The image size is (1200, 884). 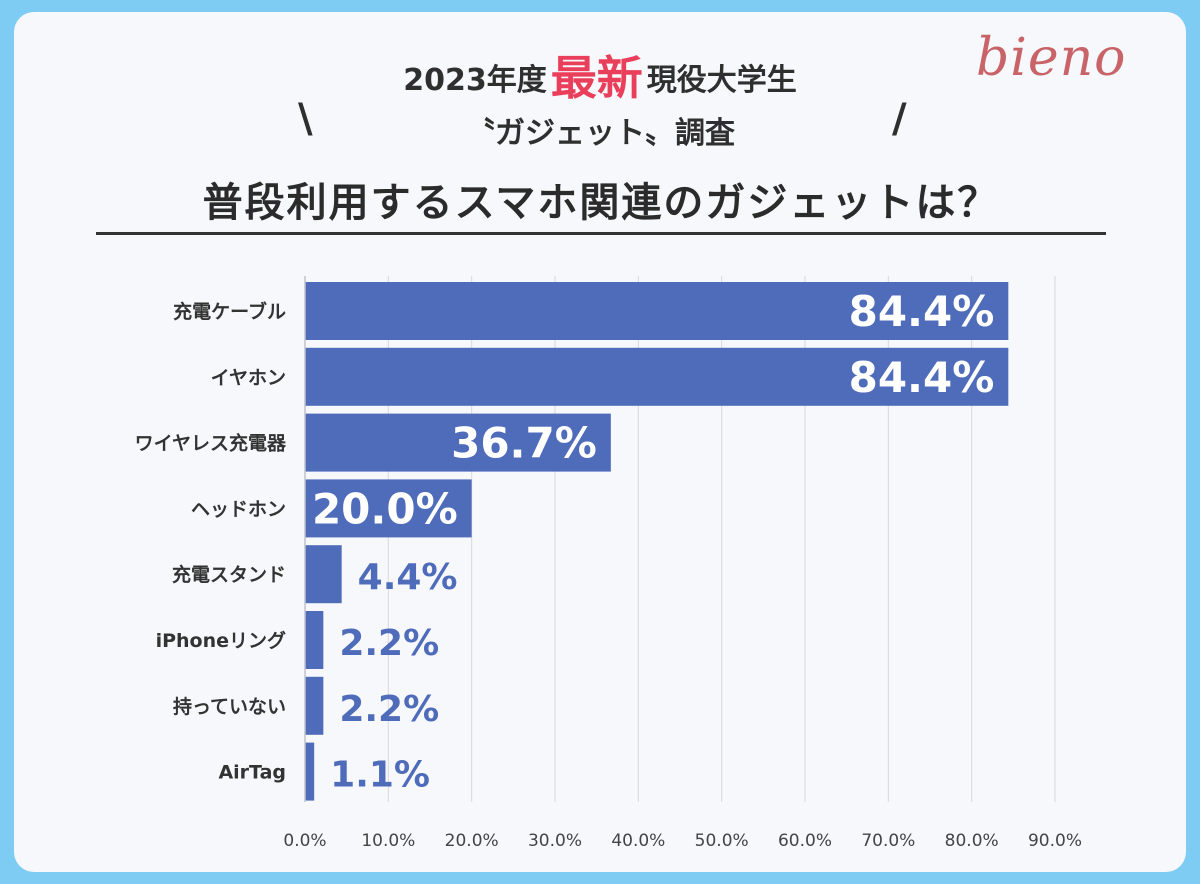 I want to click on x-tick-label: 40.0%, so click(x=638, y=841).